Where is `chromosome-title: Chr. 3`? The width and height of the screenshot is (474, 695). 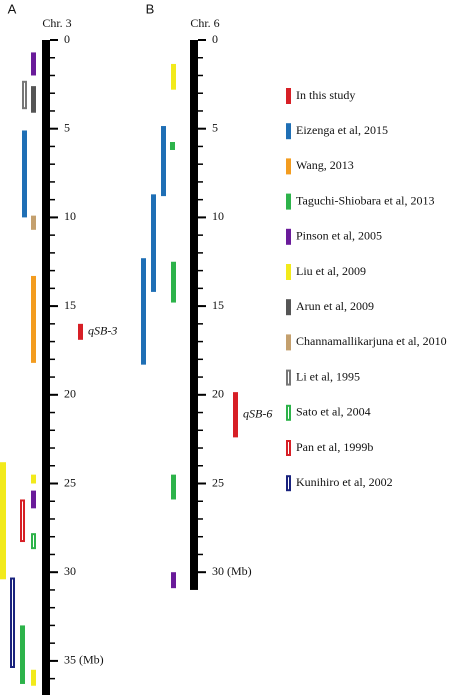 chromosome-title: Chr. 3 is located at coordinates (56, 23).